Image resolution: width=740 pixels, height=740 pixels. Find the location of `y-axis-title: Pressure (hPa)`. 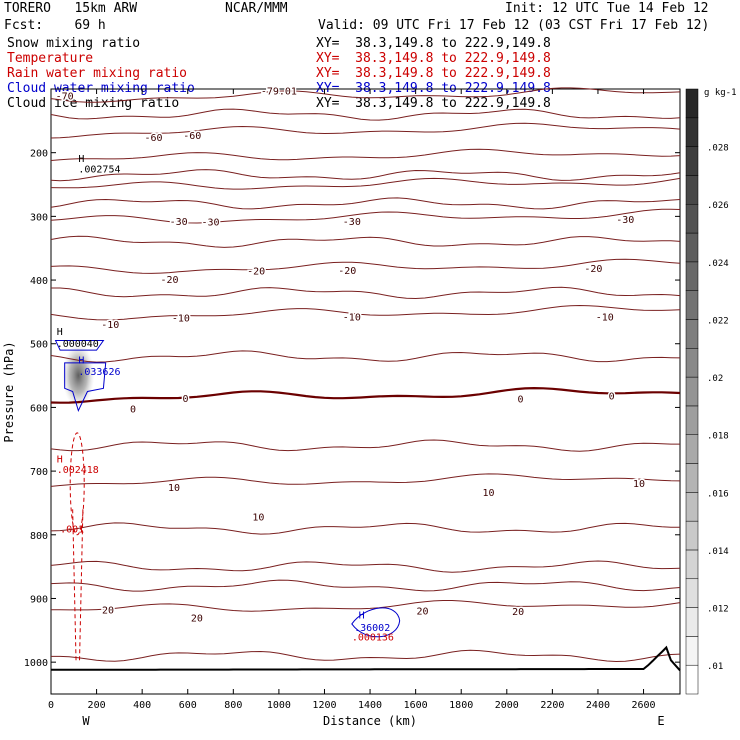

y-axis-title: Pressure (hPa) is located at coordinates (9, 391).